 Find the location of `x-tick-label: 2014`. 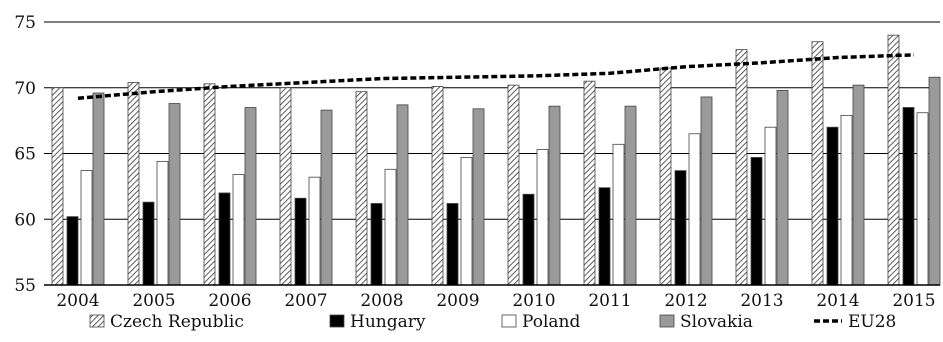

x-tick-label: 2014 is located at coordinates (837, 301).